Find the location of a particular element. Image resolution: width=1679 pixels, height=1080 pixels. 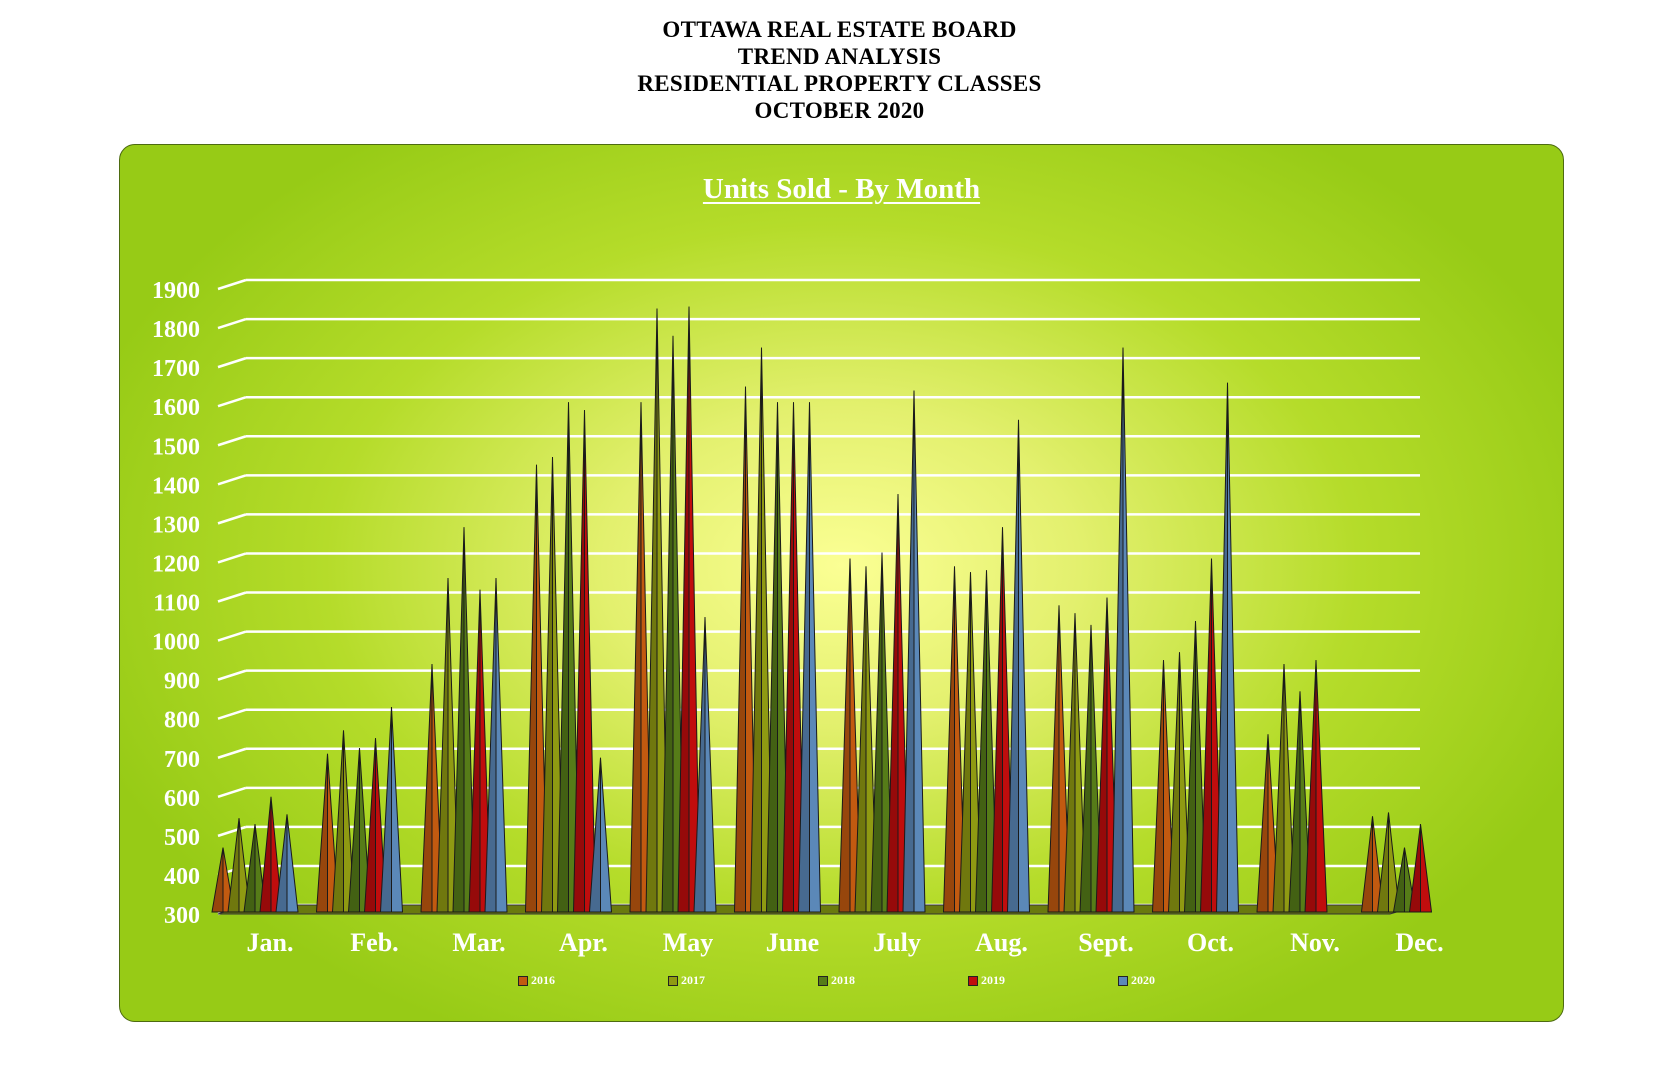

y-tick-label: 1300 is located at coordinates (176, 525).